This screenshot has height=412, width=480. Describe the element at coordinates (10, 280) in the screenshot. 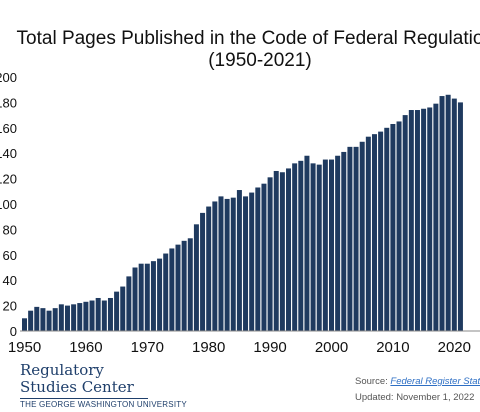

I see `y-tick-label: 40` at that location.